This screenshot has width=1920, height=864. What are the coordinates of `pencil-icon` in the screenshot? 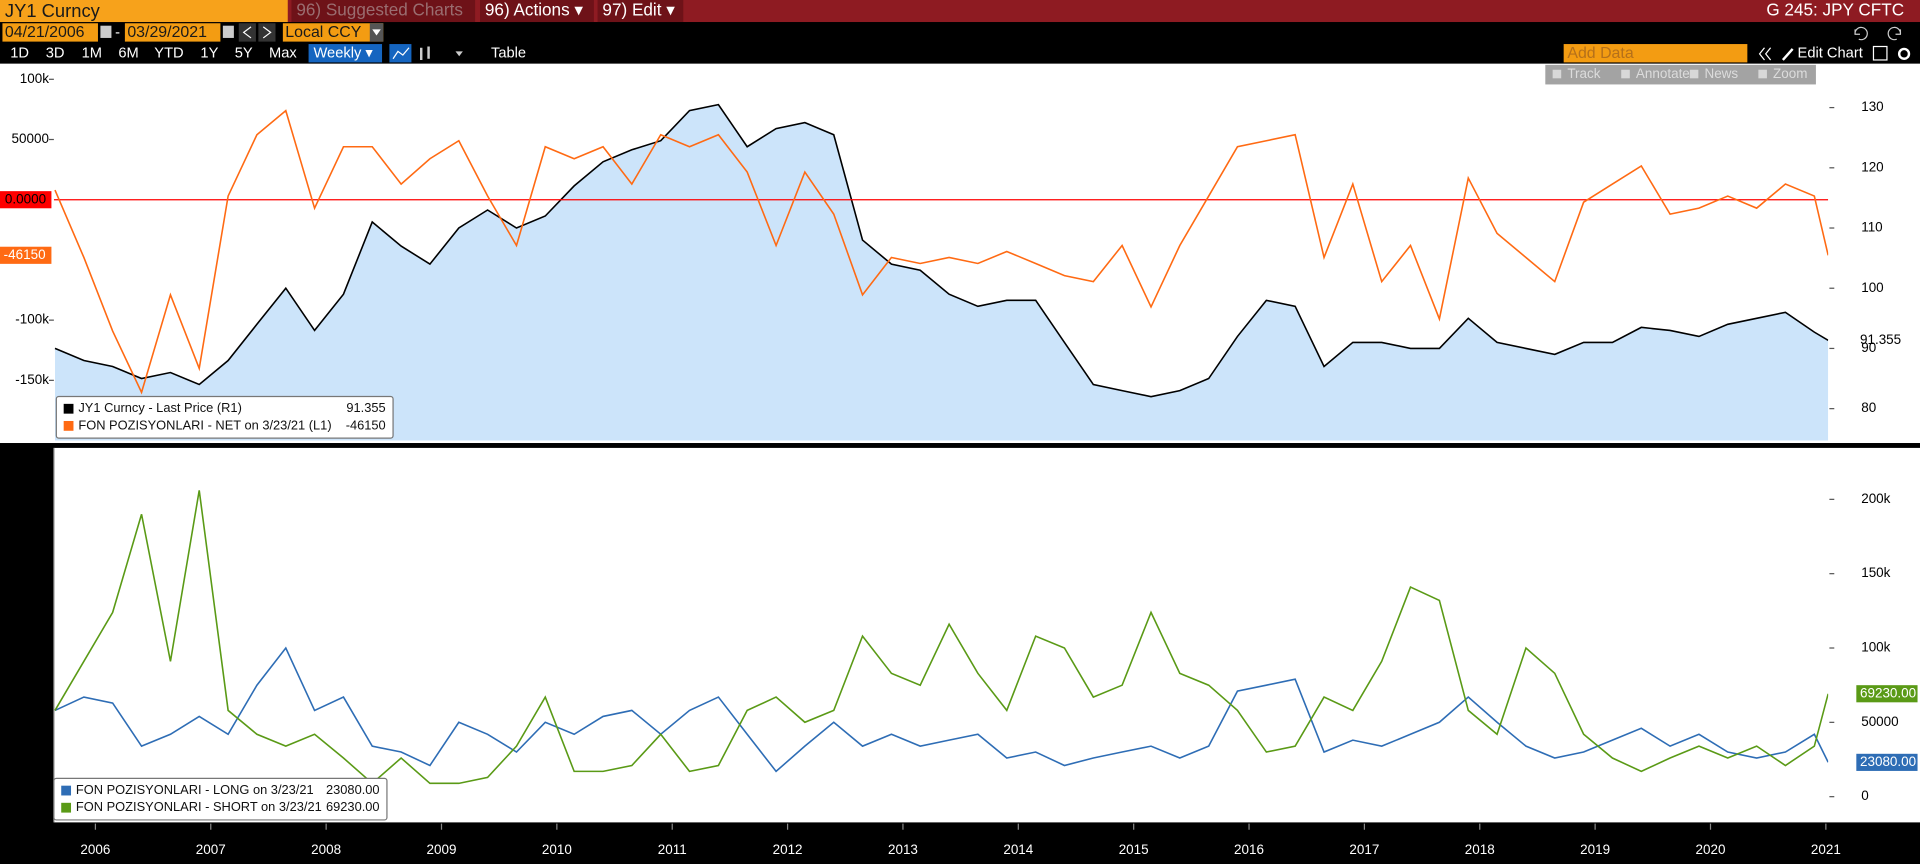 It's located at (1787, 54).